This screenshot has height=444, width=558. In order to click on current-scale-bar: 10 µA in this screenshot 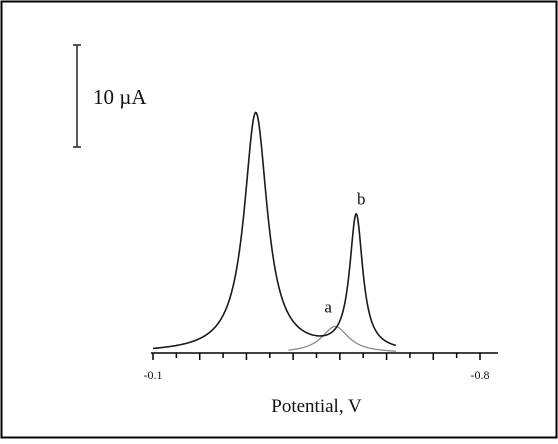, I will do `click(110, 96)`.